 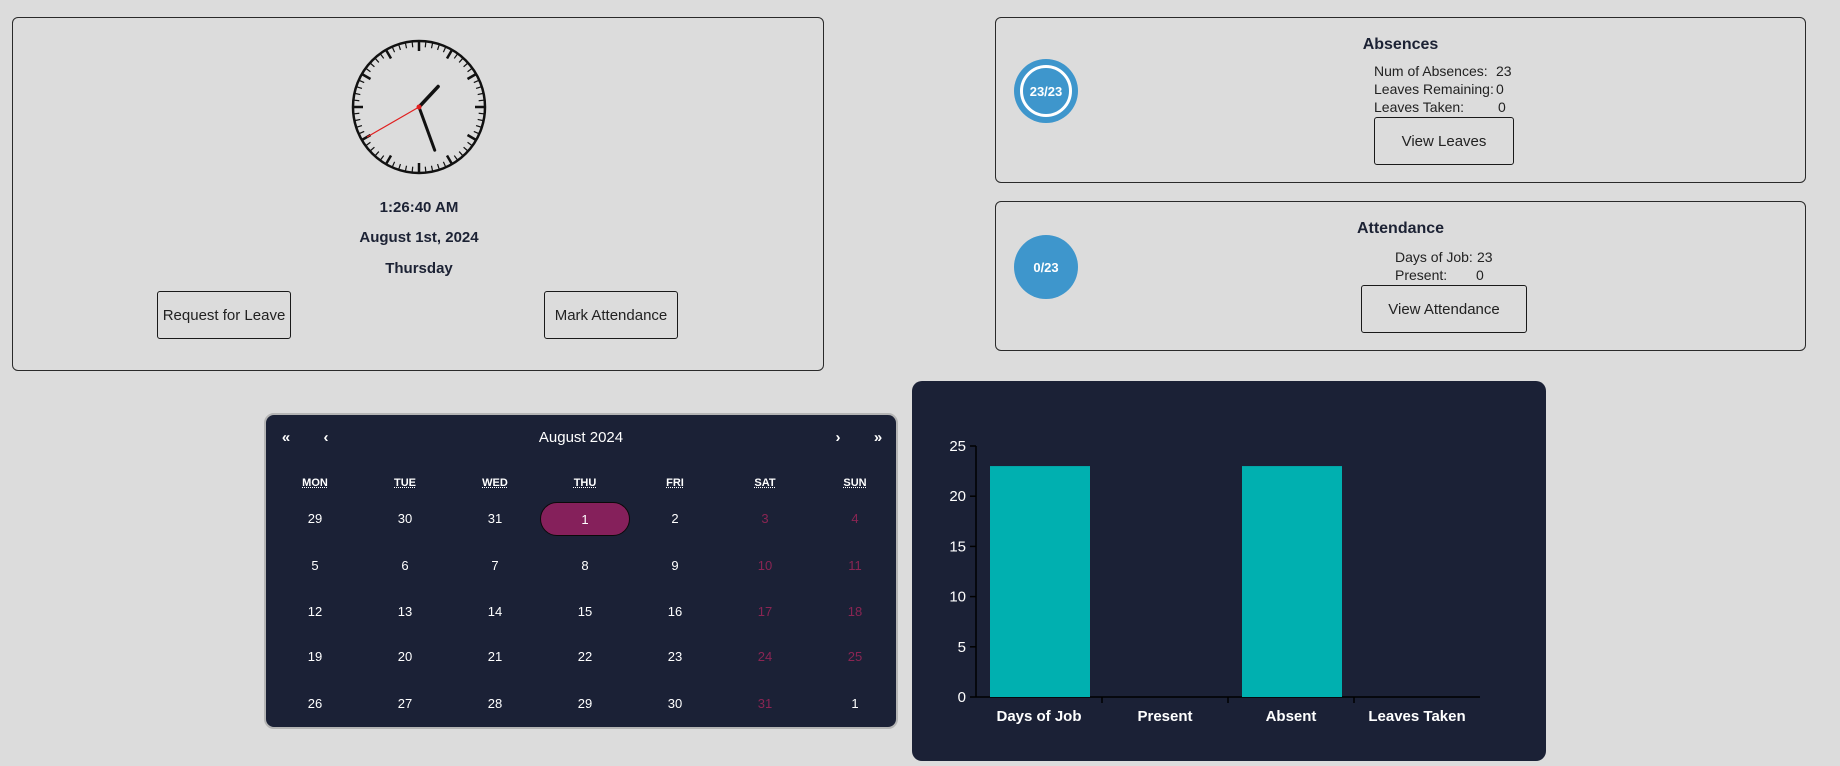 What do you see at coordinates (957, 446) in the screenshot?
I see `y-tick-label: 25` at bounding box center [957, 446].